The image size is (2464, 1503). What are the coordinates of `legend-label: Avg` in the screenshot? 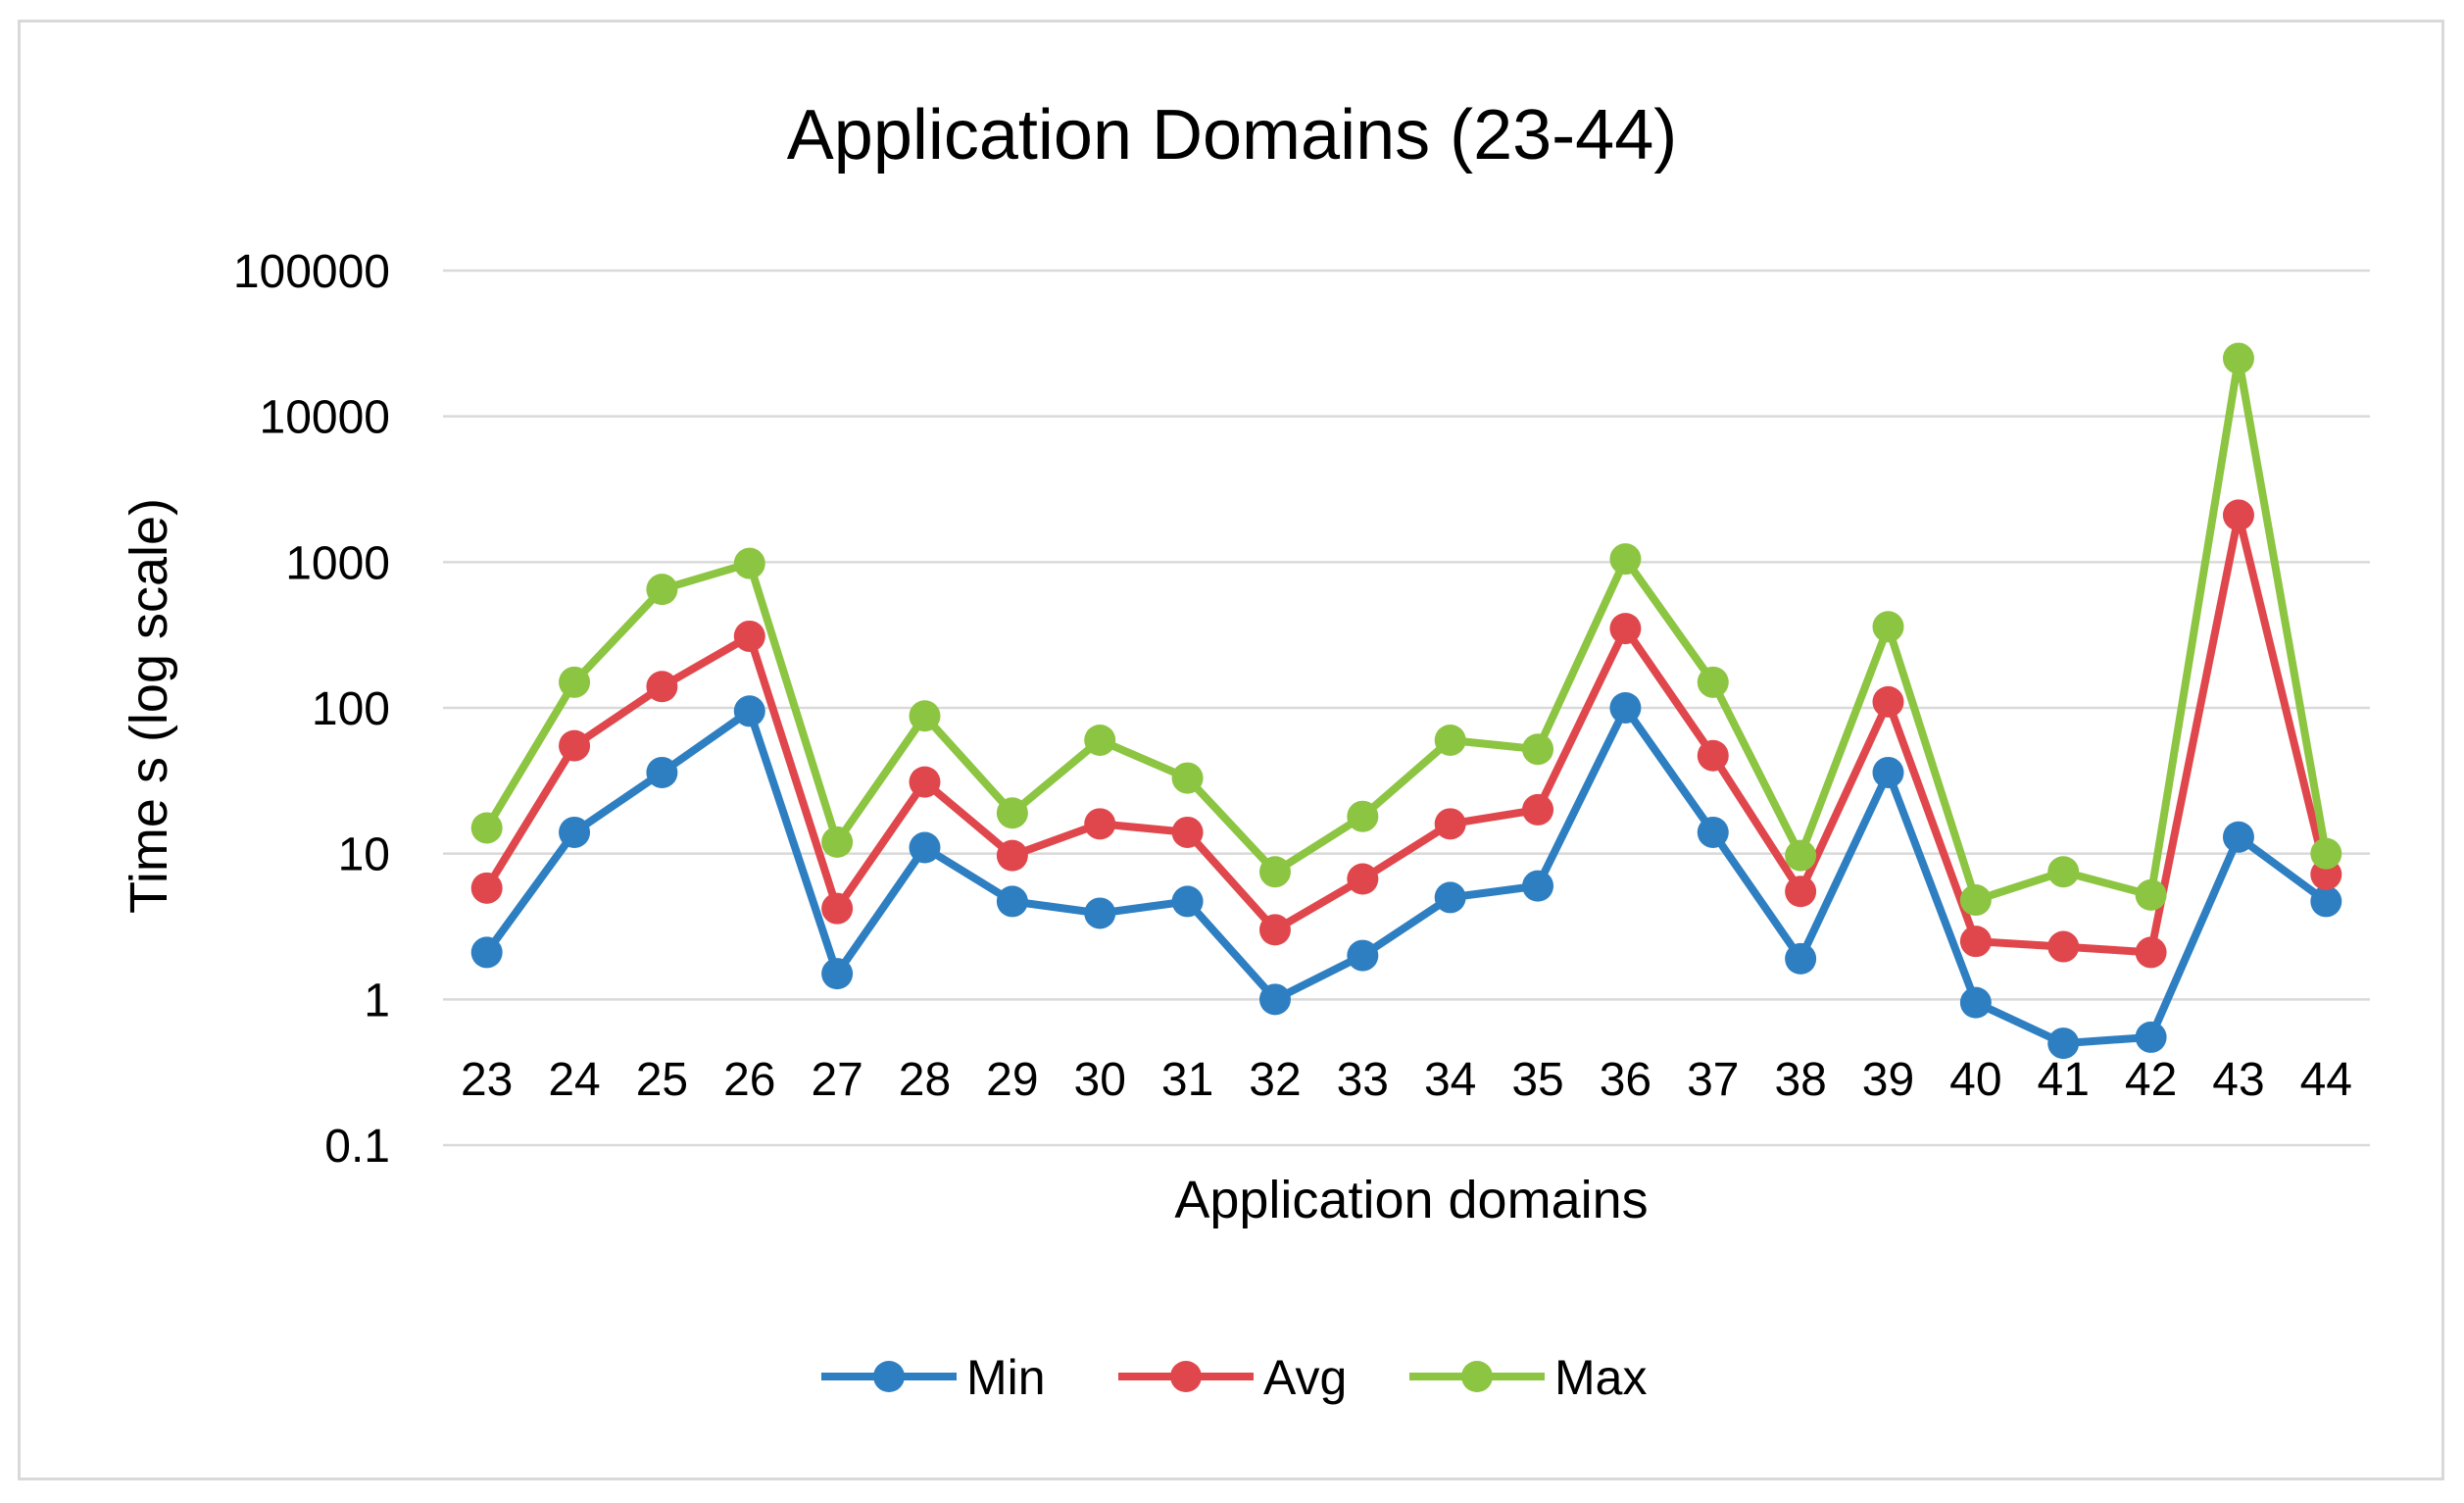 It's located at (1305, 1378).